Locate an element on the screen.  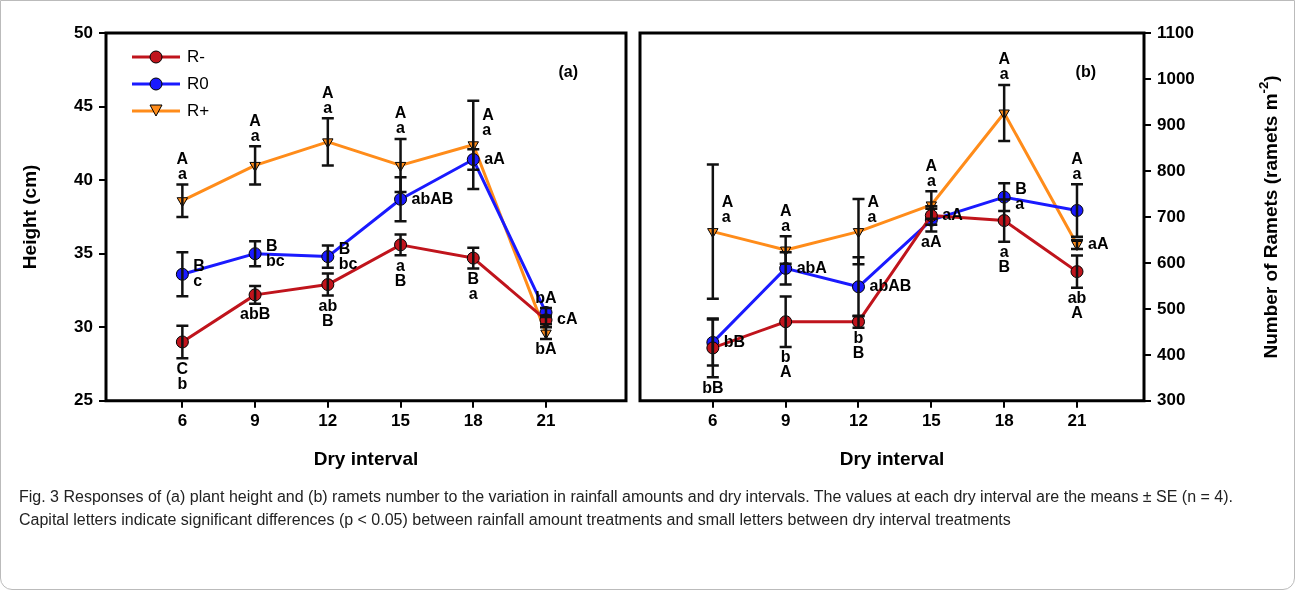
annotation: C is located at coordinates (182, 368).